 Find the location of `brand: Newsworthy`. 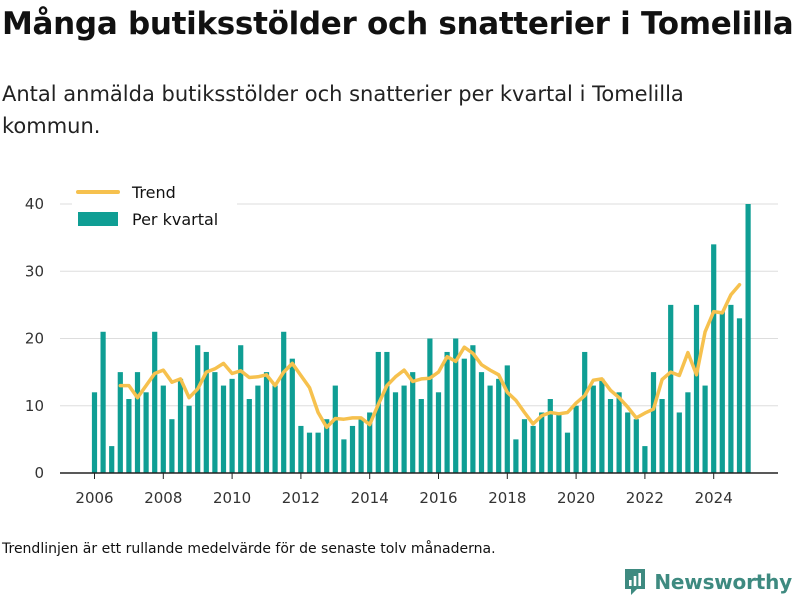

brand: Newsworthy is located at coordinates (707, 582).